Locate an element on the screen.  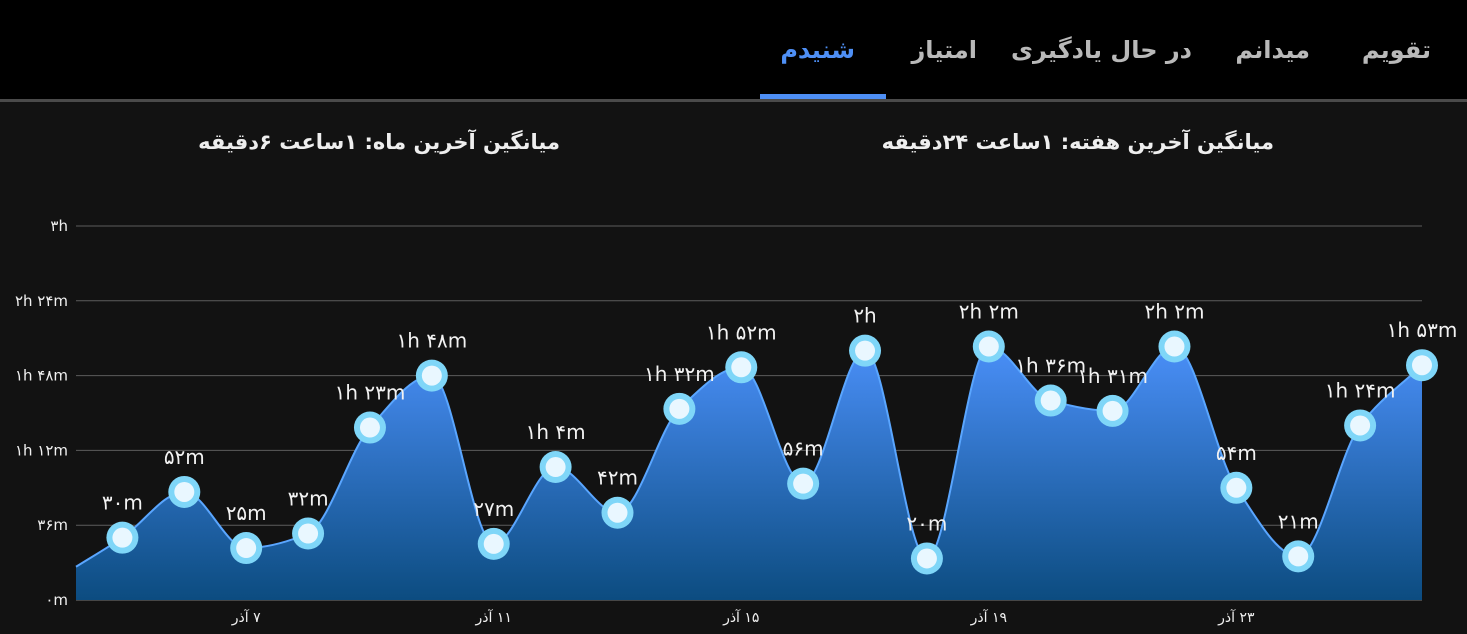
active-tab-indicator is located at coordinates (823, 96).